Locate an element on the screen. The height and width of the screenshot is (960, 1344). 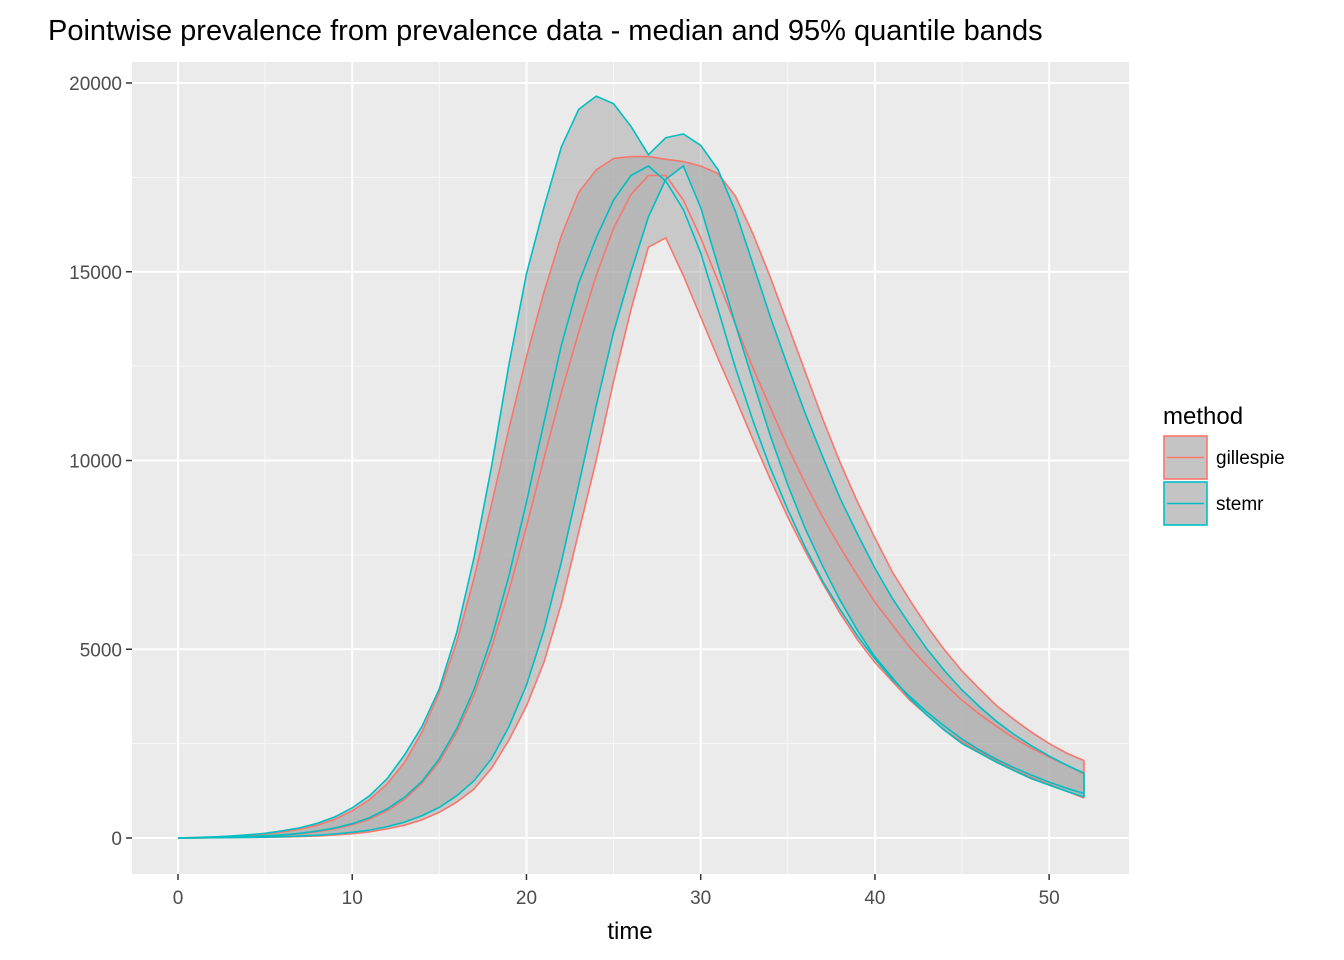
x-axis-ticks: 0 10 20 30 40 50 is located at coordinates (616, 891).